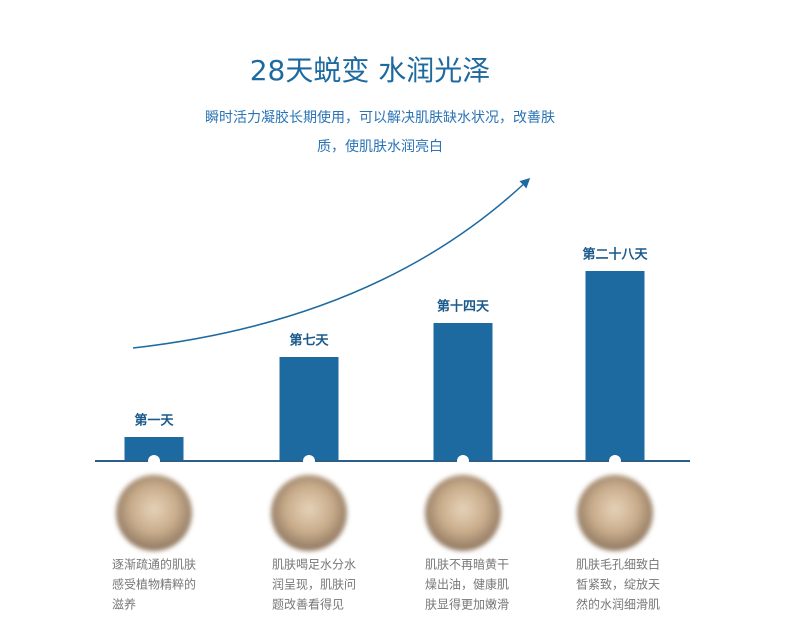 The width and height of the screenshot is (790, 640). I want to click on bar-label: 第十四天, so click(463, 307).